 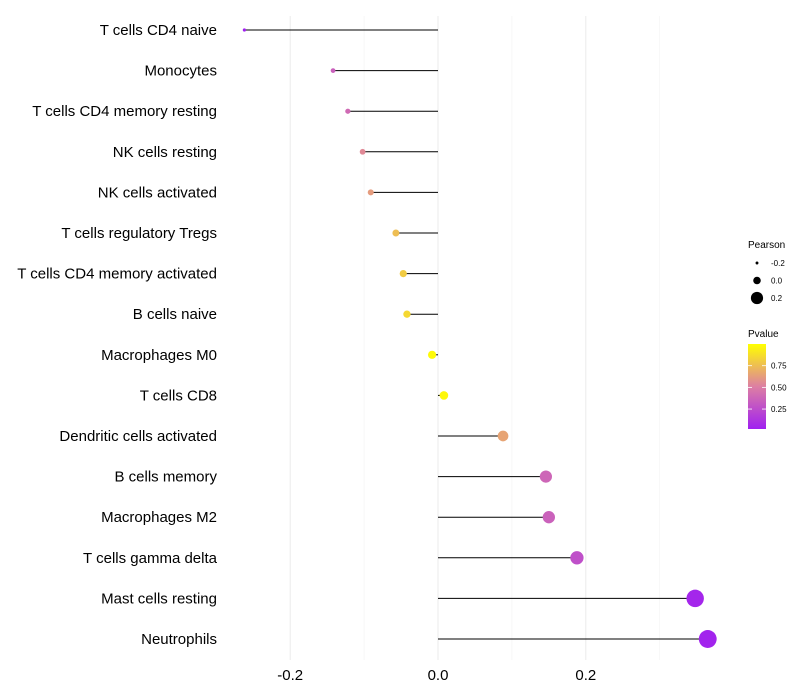 I want to click on legend-pvalue-label: 0.50, so click(x=779, y=387).